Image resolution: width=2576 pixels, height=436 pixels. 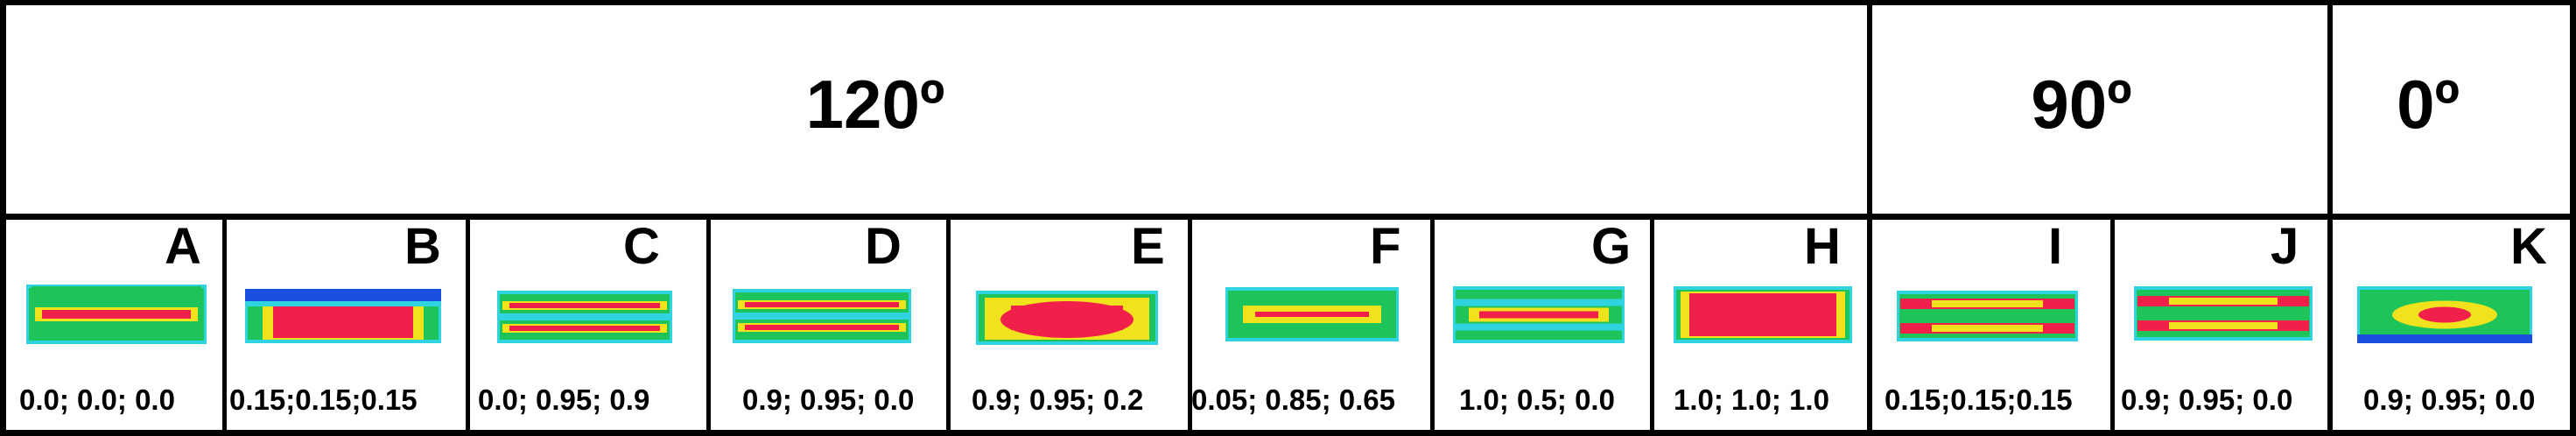 What do you see at coordinates (884, 246) in the screenshot?
I see `panel-letter-d: D` at bounding box center [884, 246].